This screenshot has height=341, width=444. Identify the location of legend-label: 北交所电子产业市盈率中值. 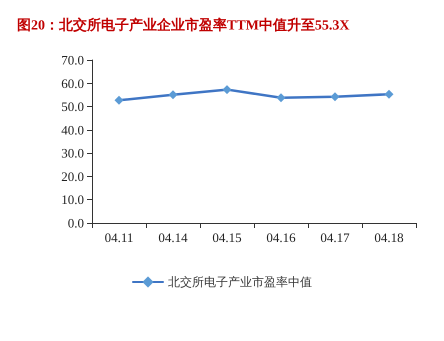
(240, 282).